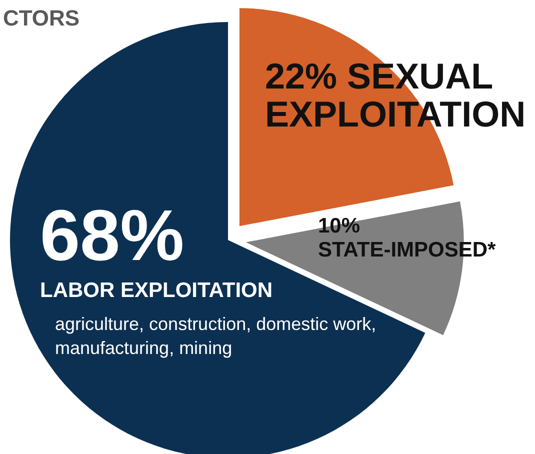 This screenshot has height=454, width=535. Describe the element at coordinates (112, 236) in the screenshot. I see `data-label: 68%` at that location.